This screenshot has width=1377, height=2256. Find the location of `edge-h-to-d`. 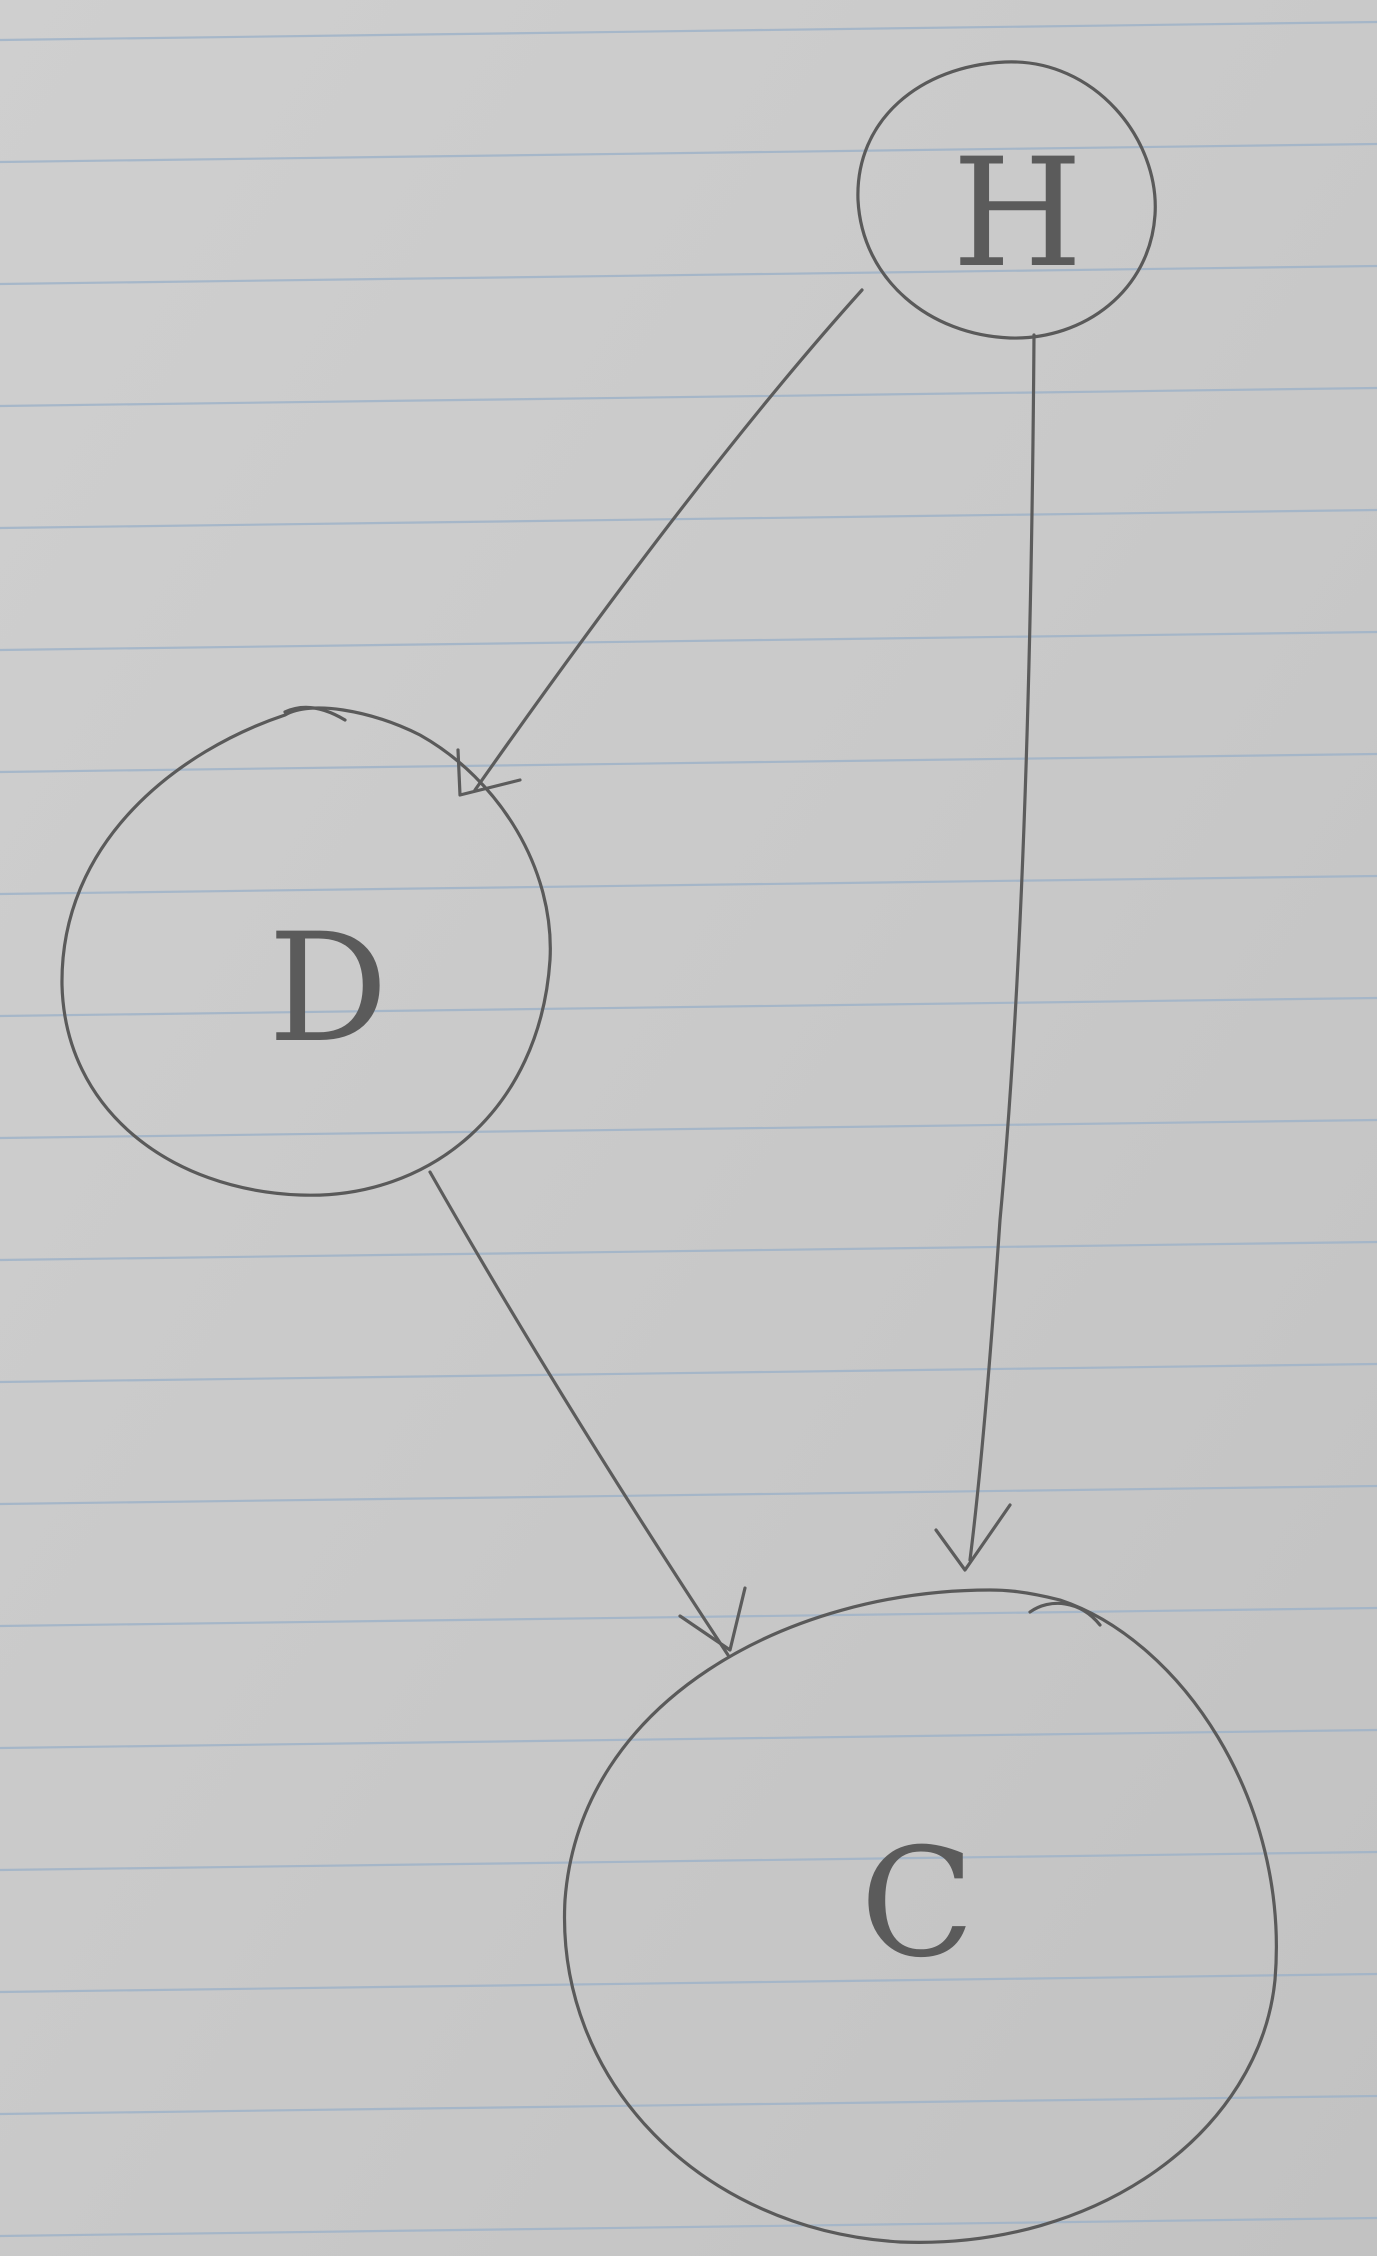

edge-h-to-d is located at coordinates (660, 542).